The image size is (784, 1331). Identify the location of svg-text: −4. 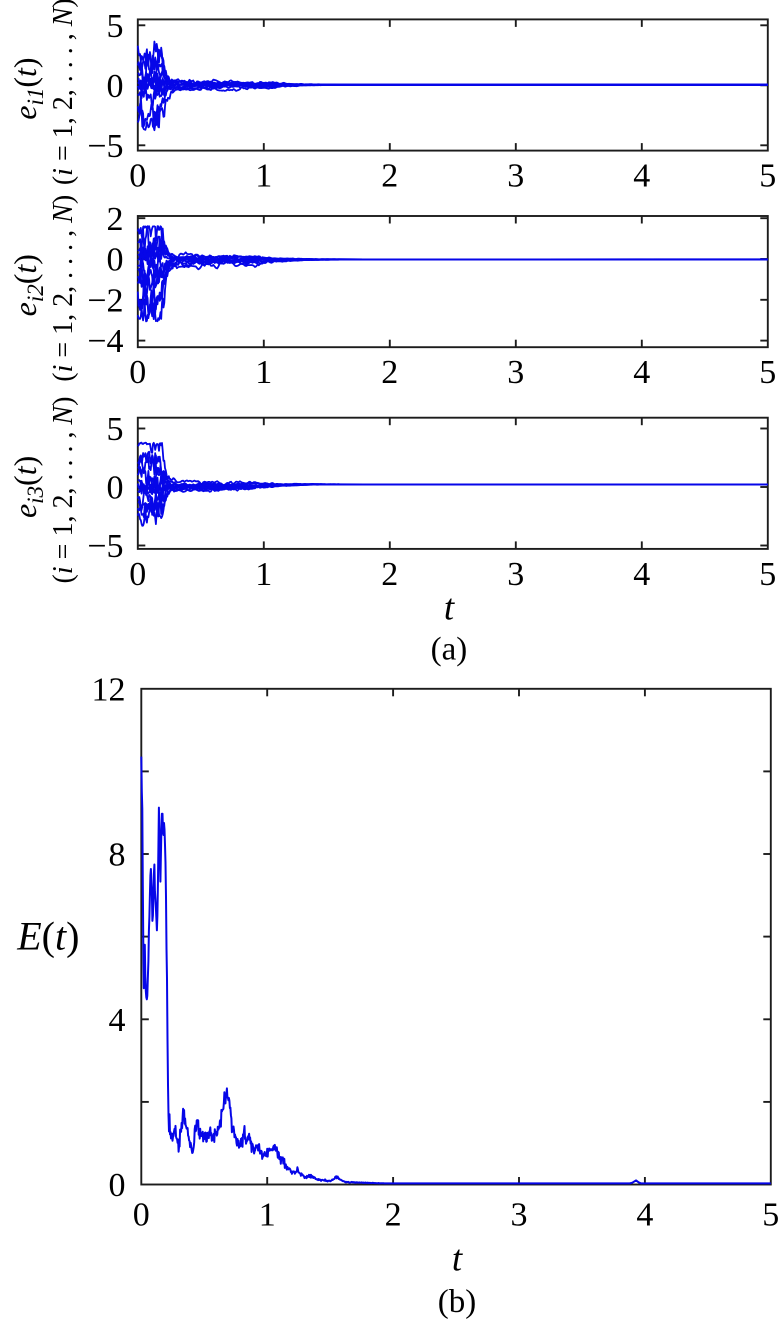
(105, 341).